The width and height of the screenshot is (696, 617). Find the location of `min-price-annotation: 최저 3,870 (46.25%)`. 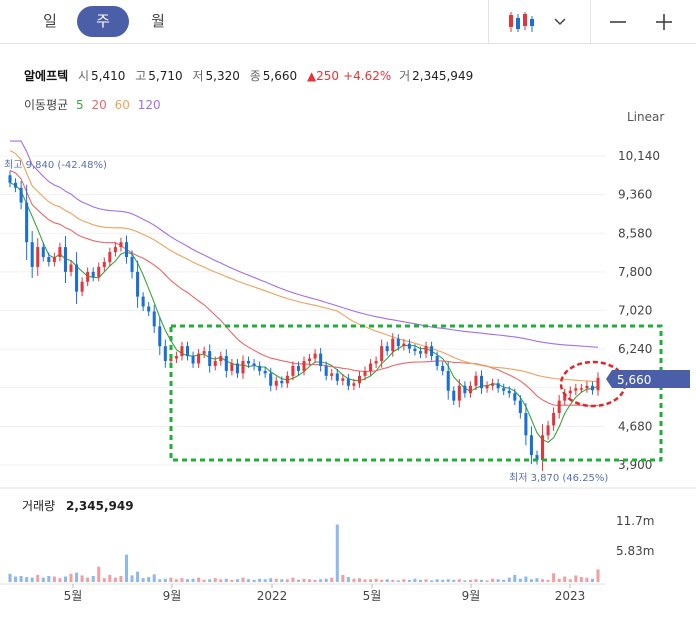

min-price-annotation: 최저 3,870 (46.25%) is located at coordinates (558, 478).